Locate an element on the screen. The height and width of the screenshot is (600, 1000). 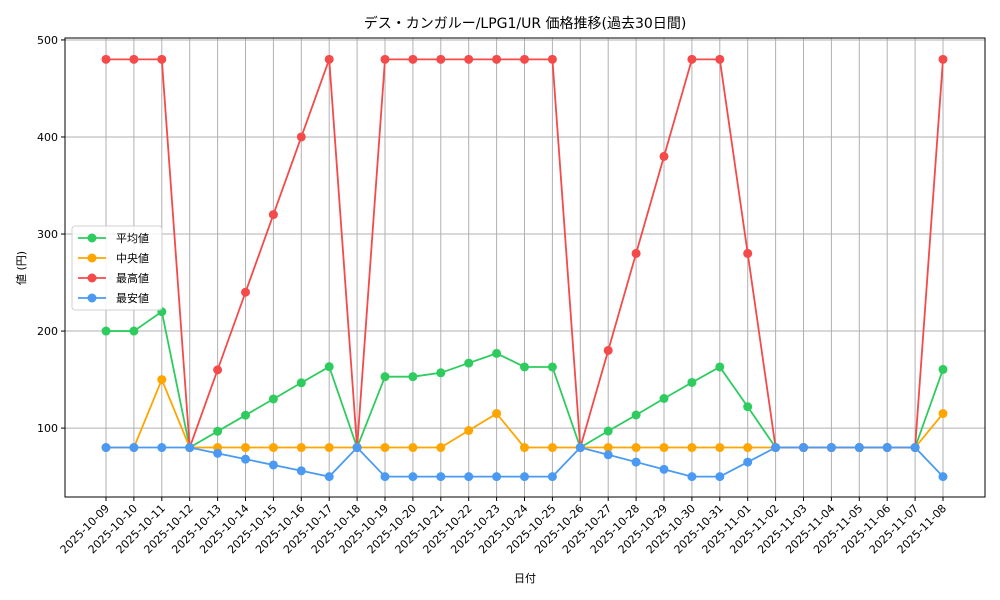
legend-label: 平均値 is located at coordinates (132, 238).